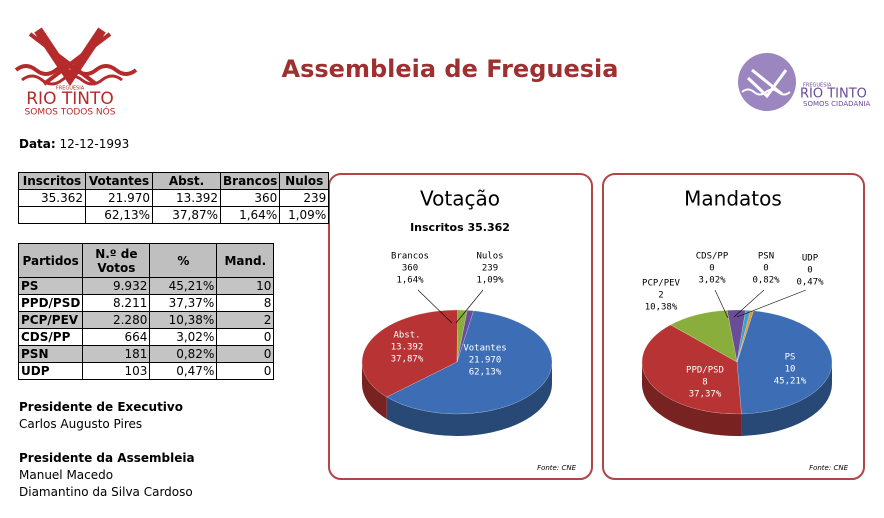 The image size is (884, 518). What do you see at coordinates (661, 308) in the screenshot?
I see `slice-label: 10,38%` at bounding box center [661, 308].